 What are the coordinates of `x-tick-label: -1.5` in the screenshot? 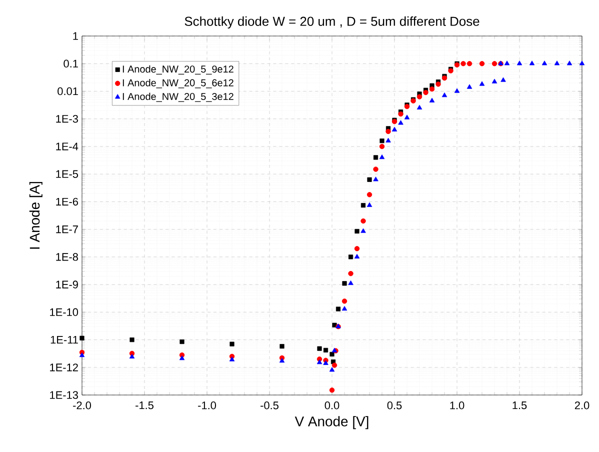 It's located at (145, 406).